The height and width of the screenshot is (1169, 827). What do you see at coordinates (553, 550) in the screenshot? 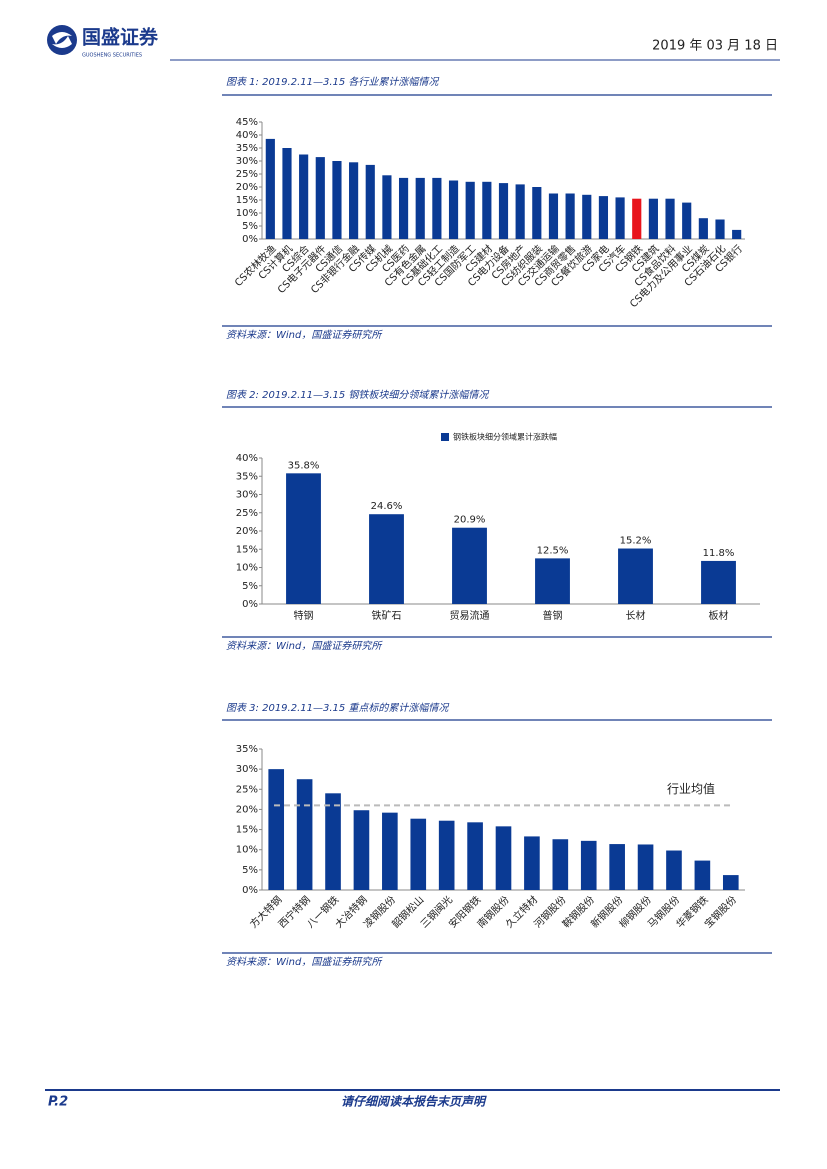
I see `value-label: 12.5%` at bounding box center [553, 550].